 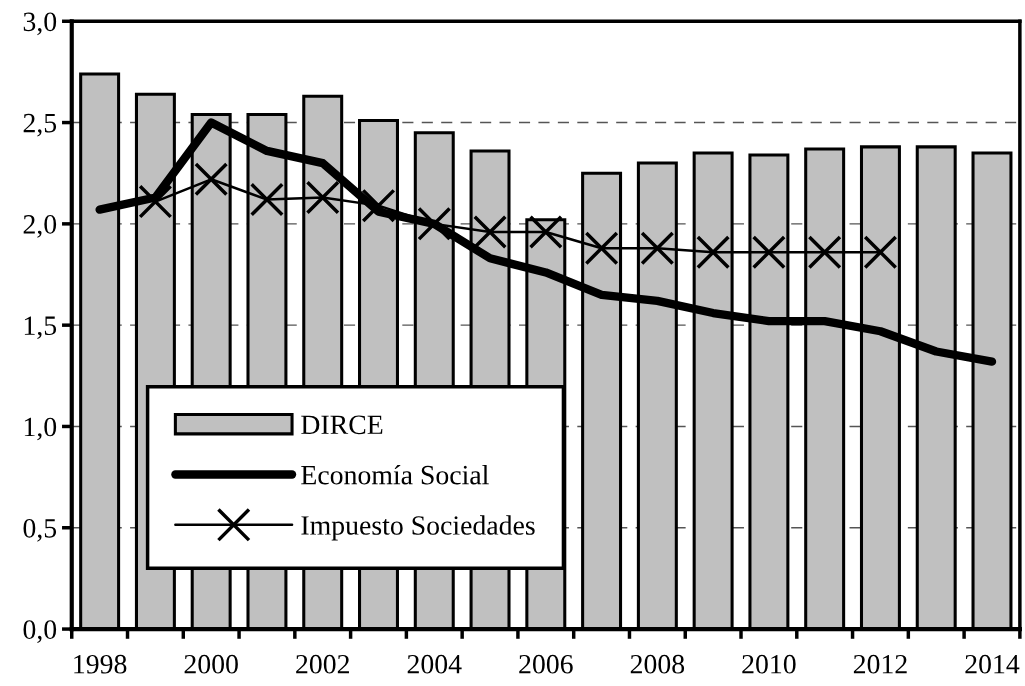 What do you see at coordinates (769, 664) in the screenshot?
I see `x-tick-label: 2010` at bounding box center [769, 664].